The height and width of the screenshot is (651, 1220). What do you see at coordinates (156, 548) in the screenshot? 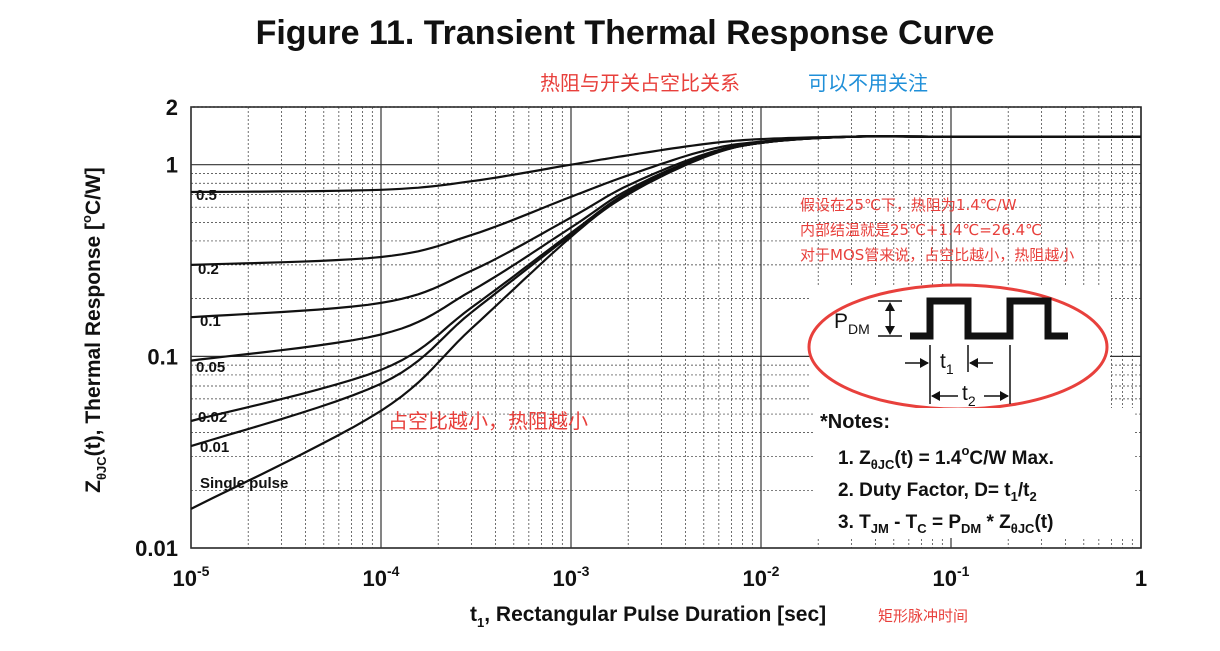
I see `y-tick-label: 0.01` at bounding box center [156, 548].